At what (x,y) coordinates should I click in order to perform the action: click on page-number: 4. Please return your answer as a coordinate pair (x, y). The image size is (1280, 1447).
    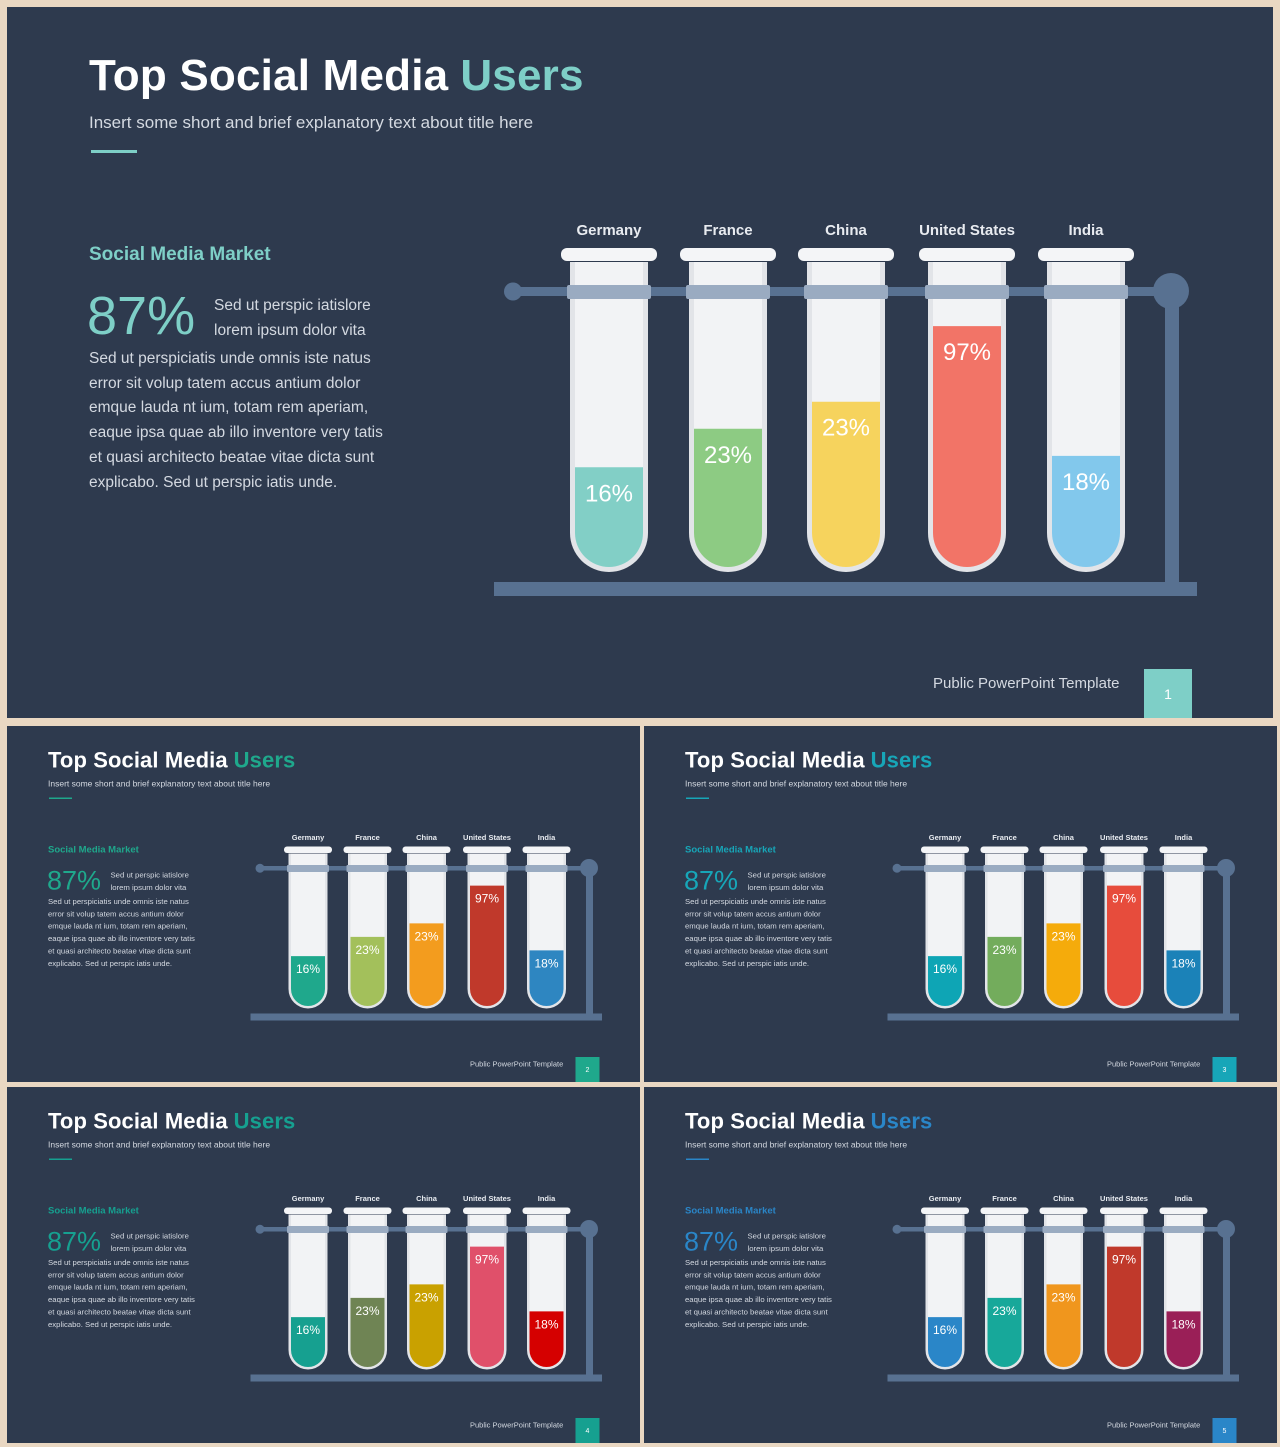
    Looking at the image, I should click on (587, 1430).